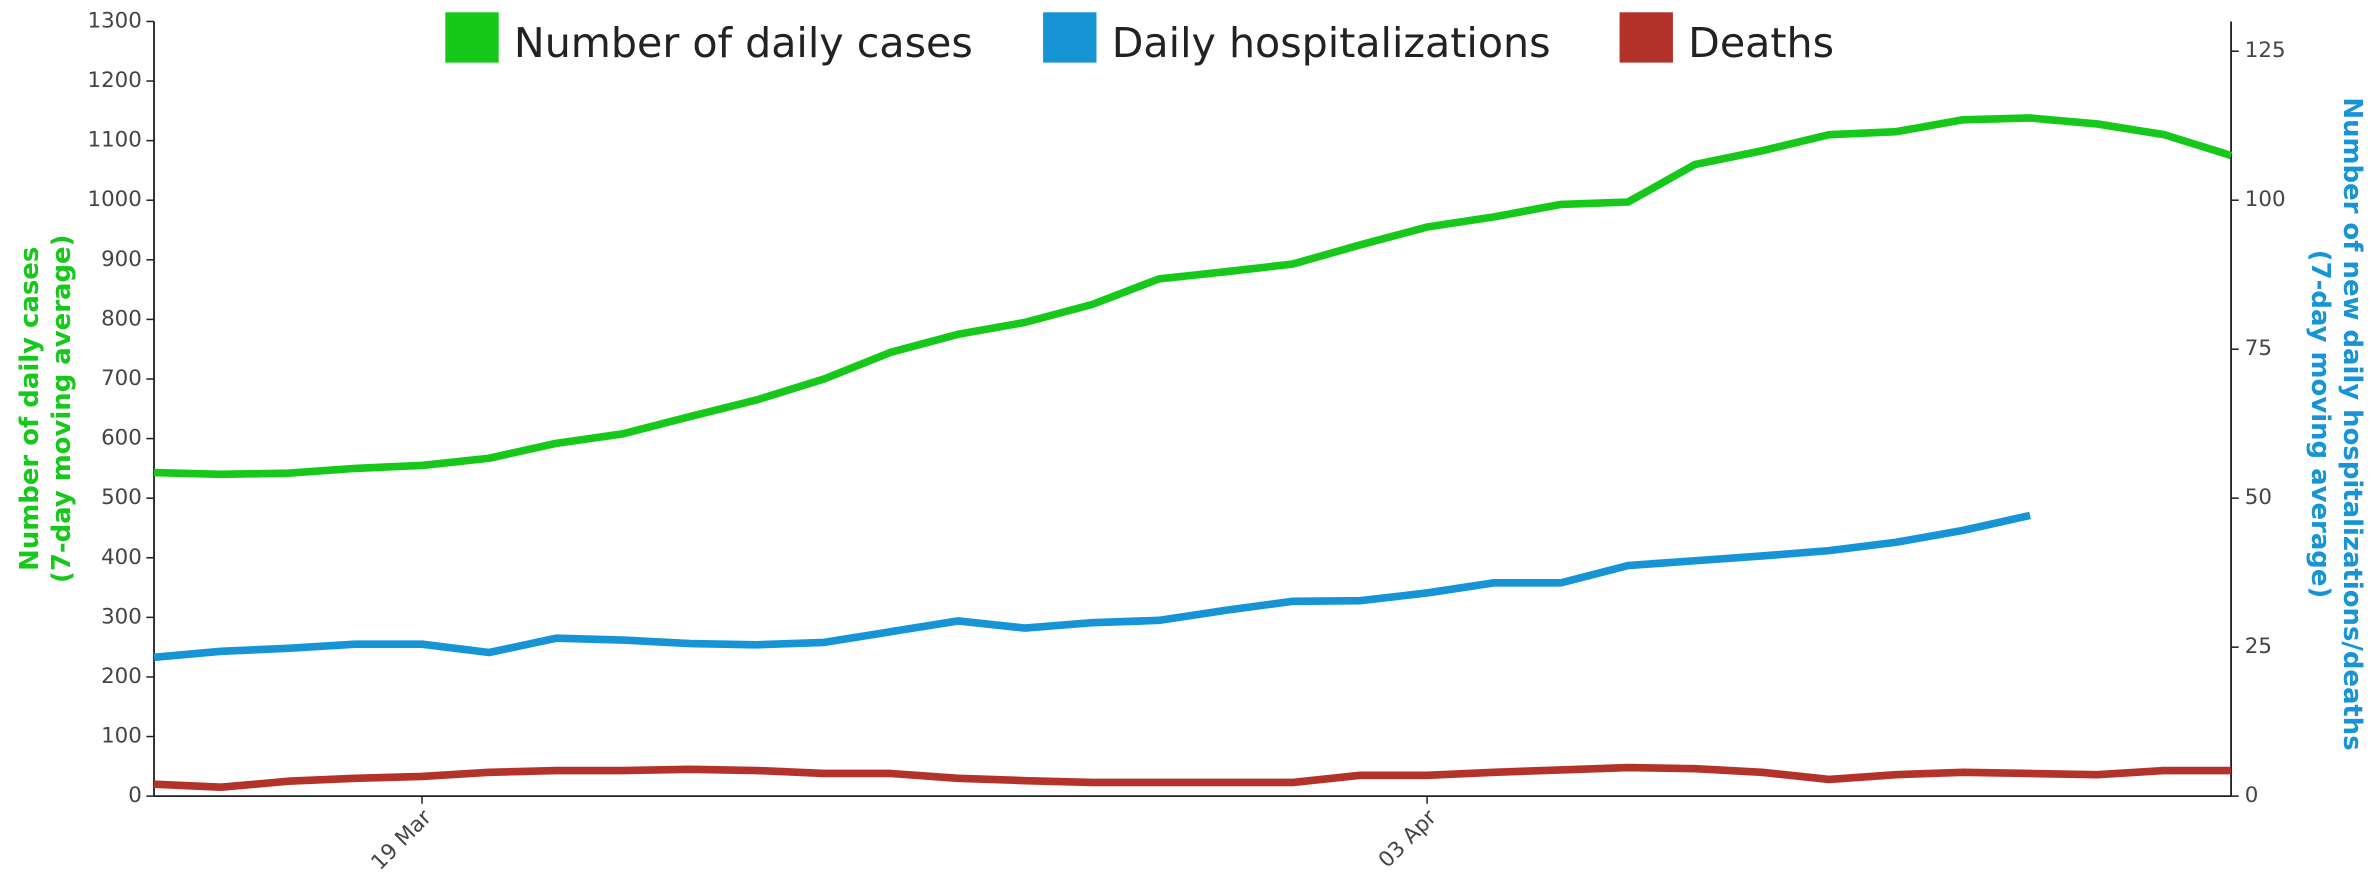 The height and width of the screenshot is (874, 2379). I want to click on y2-tick-label: 25, so click(2258, 646).